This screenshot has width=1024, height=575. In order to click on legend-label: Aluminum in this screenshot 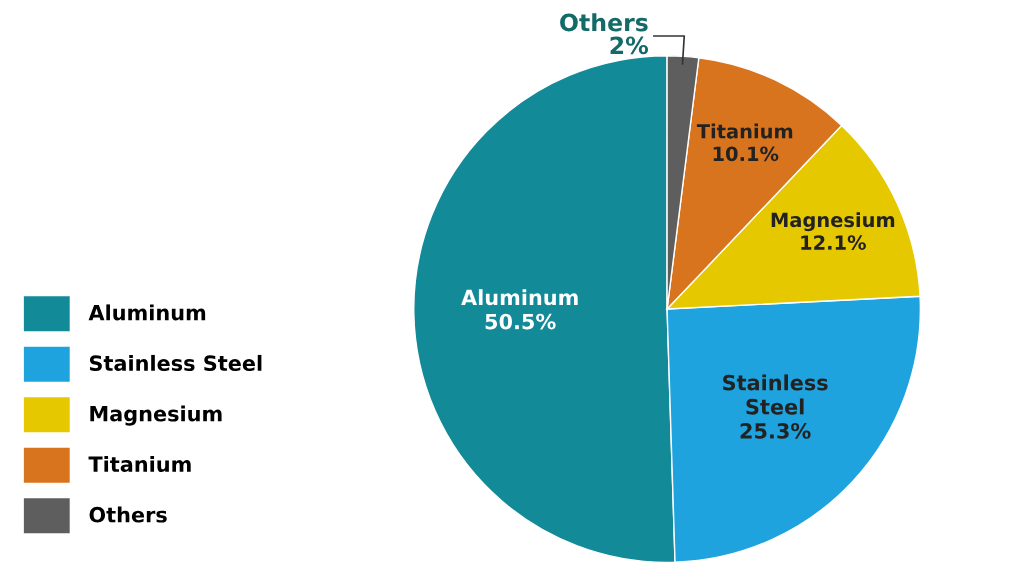, I will do `click(147, 312)`.